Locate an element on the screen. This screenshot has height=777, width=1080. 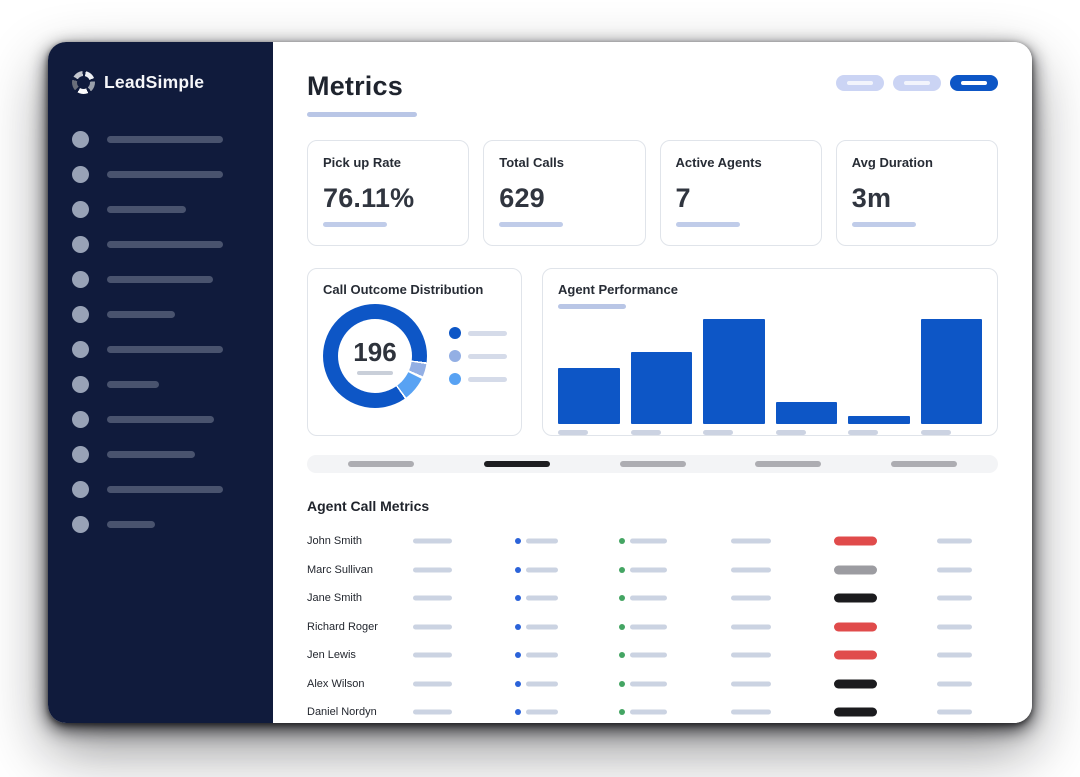
bar-chart-title: Agent Performance is located at coordinates (618, 289).